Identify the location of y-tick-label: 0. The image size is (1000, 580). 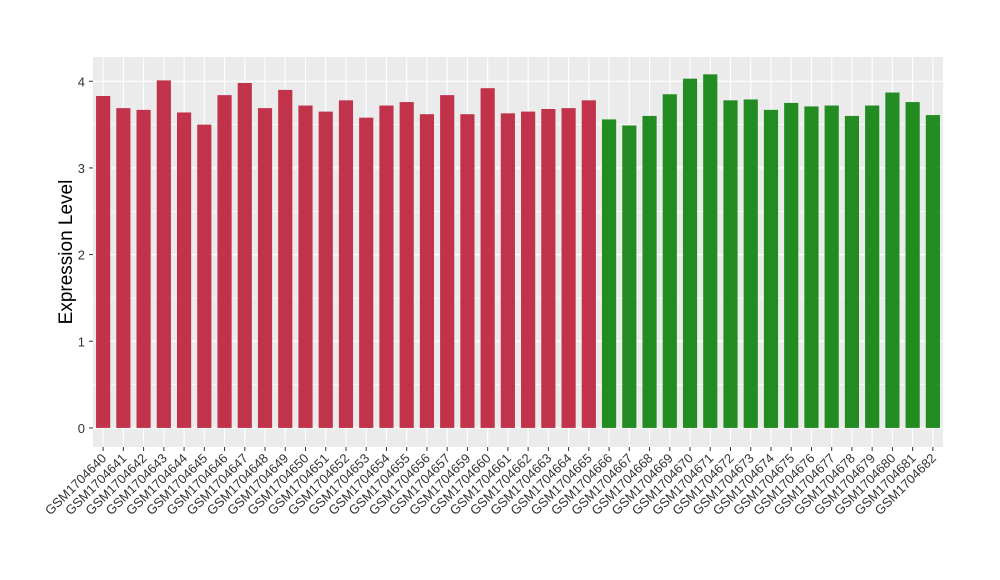
(81, 428).